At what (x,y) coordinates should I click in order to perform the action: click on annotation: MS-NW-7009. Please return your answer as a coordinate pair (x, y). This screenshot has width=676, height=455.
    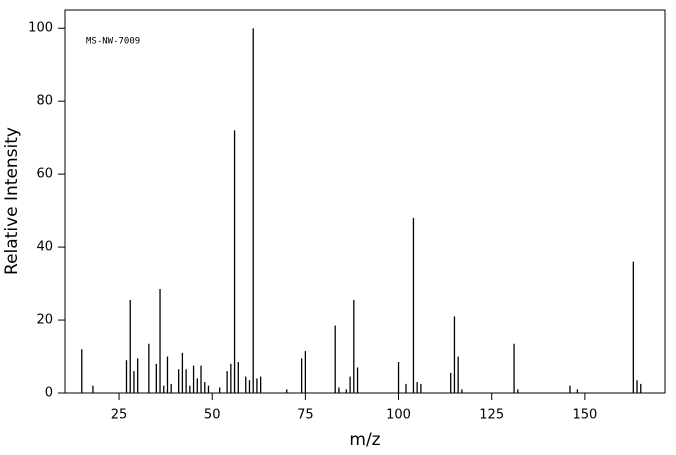
    Looking at the image, I should click on (113, 42).